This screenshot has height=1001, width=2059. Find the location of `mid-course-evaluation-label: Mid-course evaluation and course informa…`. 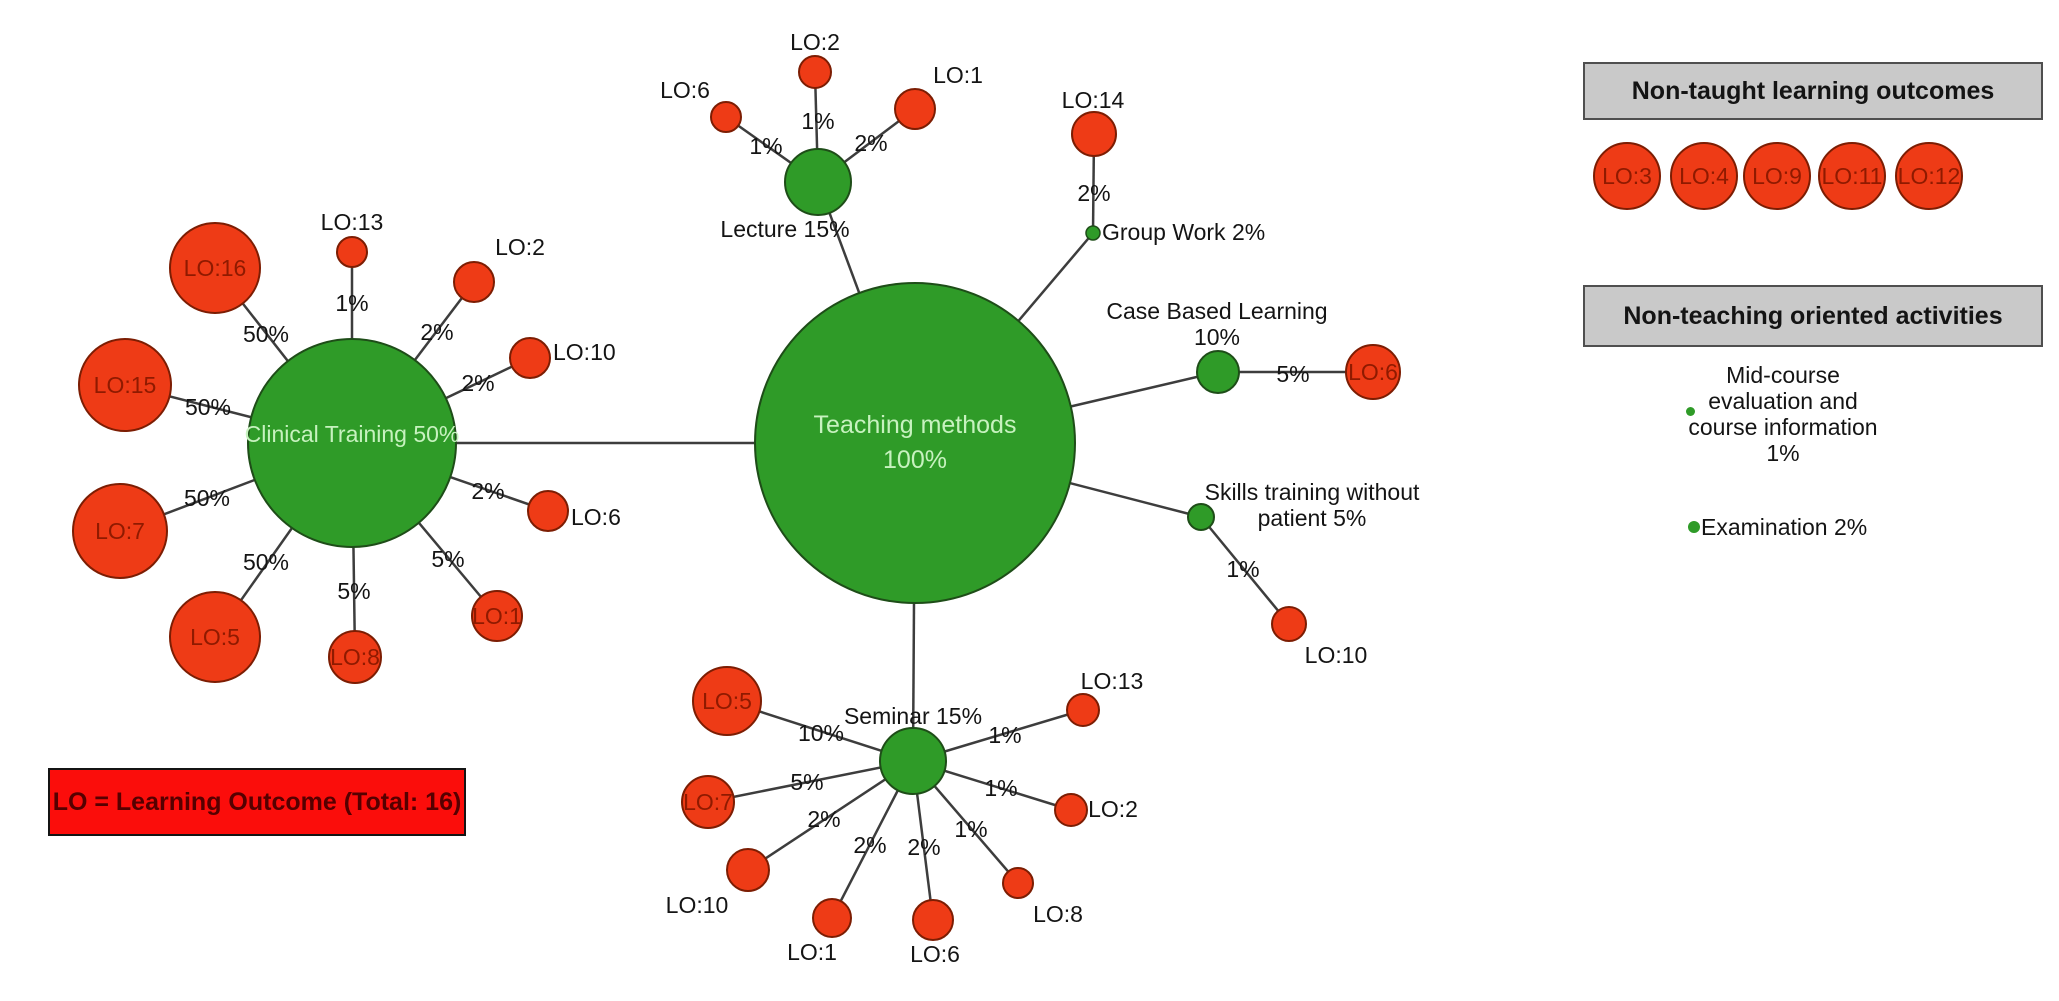

mid-course-evaluation-label: Mid-course evaluation and course informa… is located at coordinates (1783, 414).